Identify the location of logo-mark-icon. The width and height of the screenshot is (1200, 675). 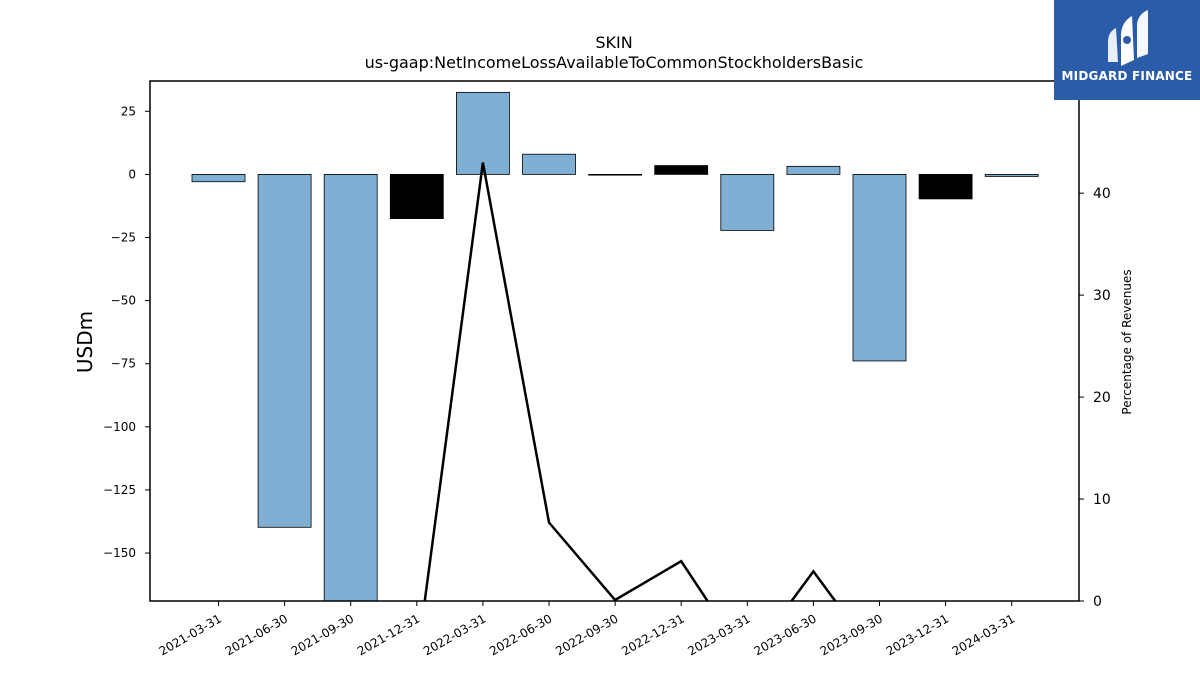
(1128, 38).